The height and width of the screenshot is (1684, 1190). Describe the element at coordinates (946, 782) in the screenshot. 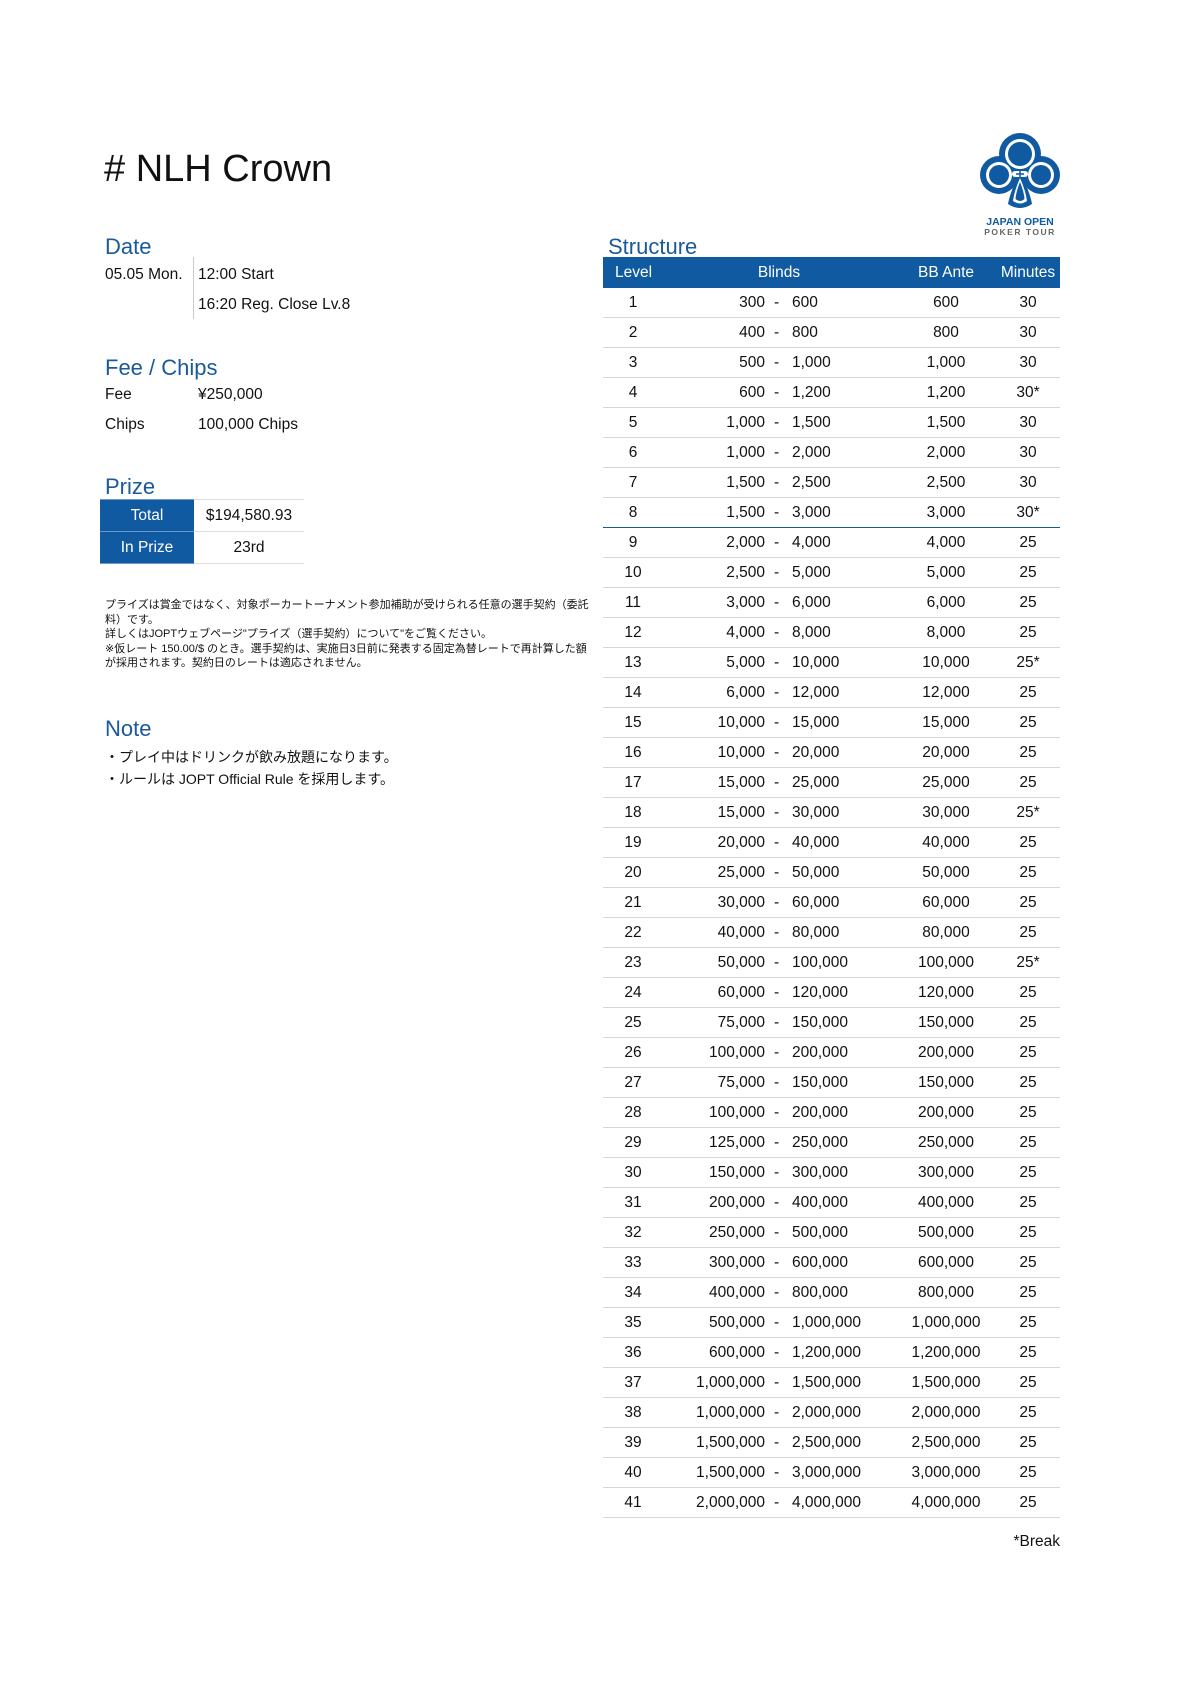

I see `ante-cell: 25,000` at that location.